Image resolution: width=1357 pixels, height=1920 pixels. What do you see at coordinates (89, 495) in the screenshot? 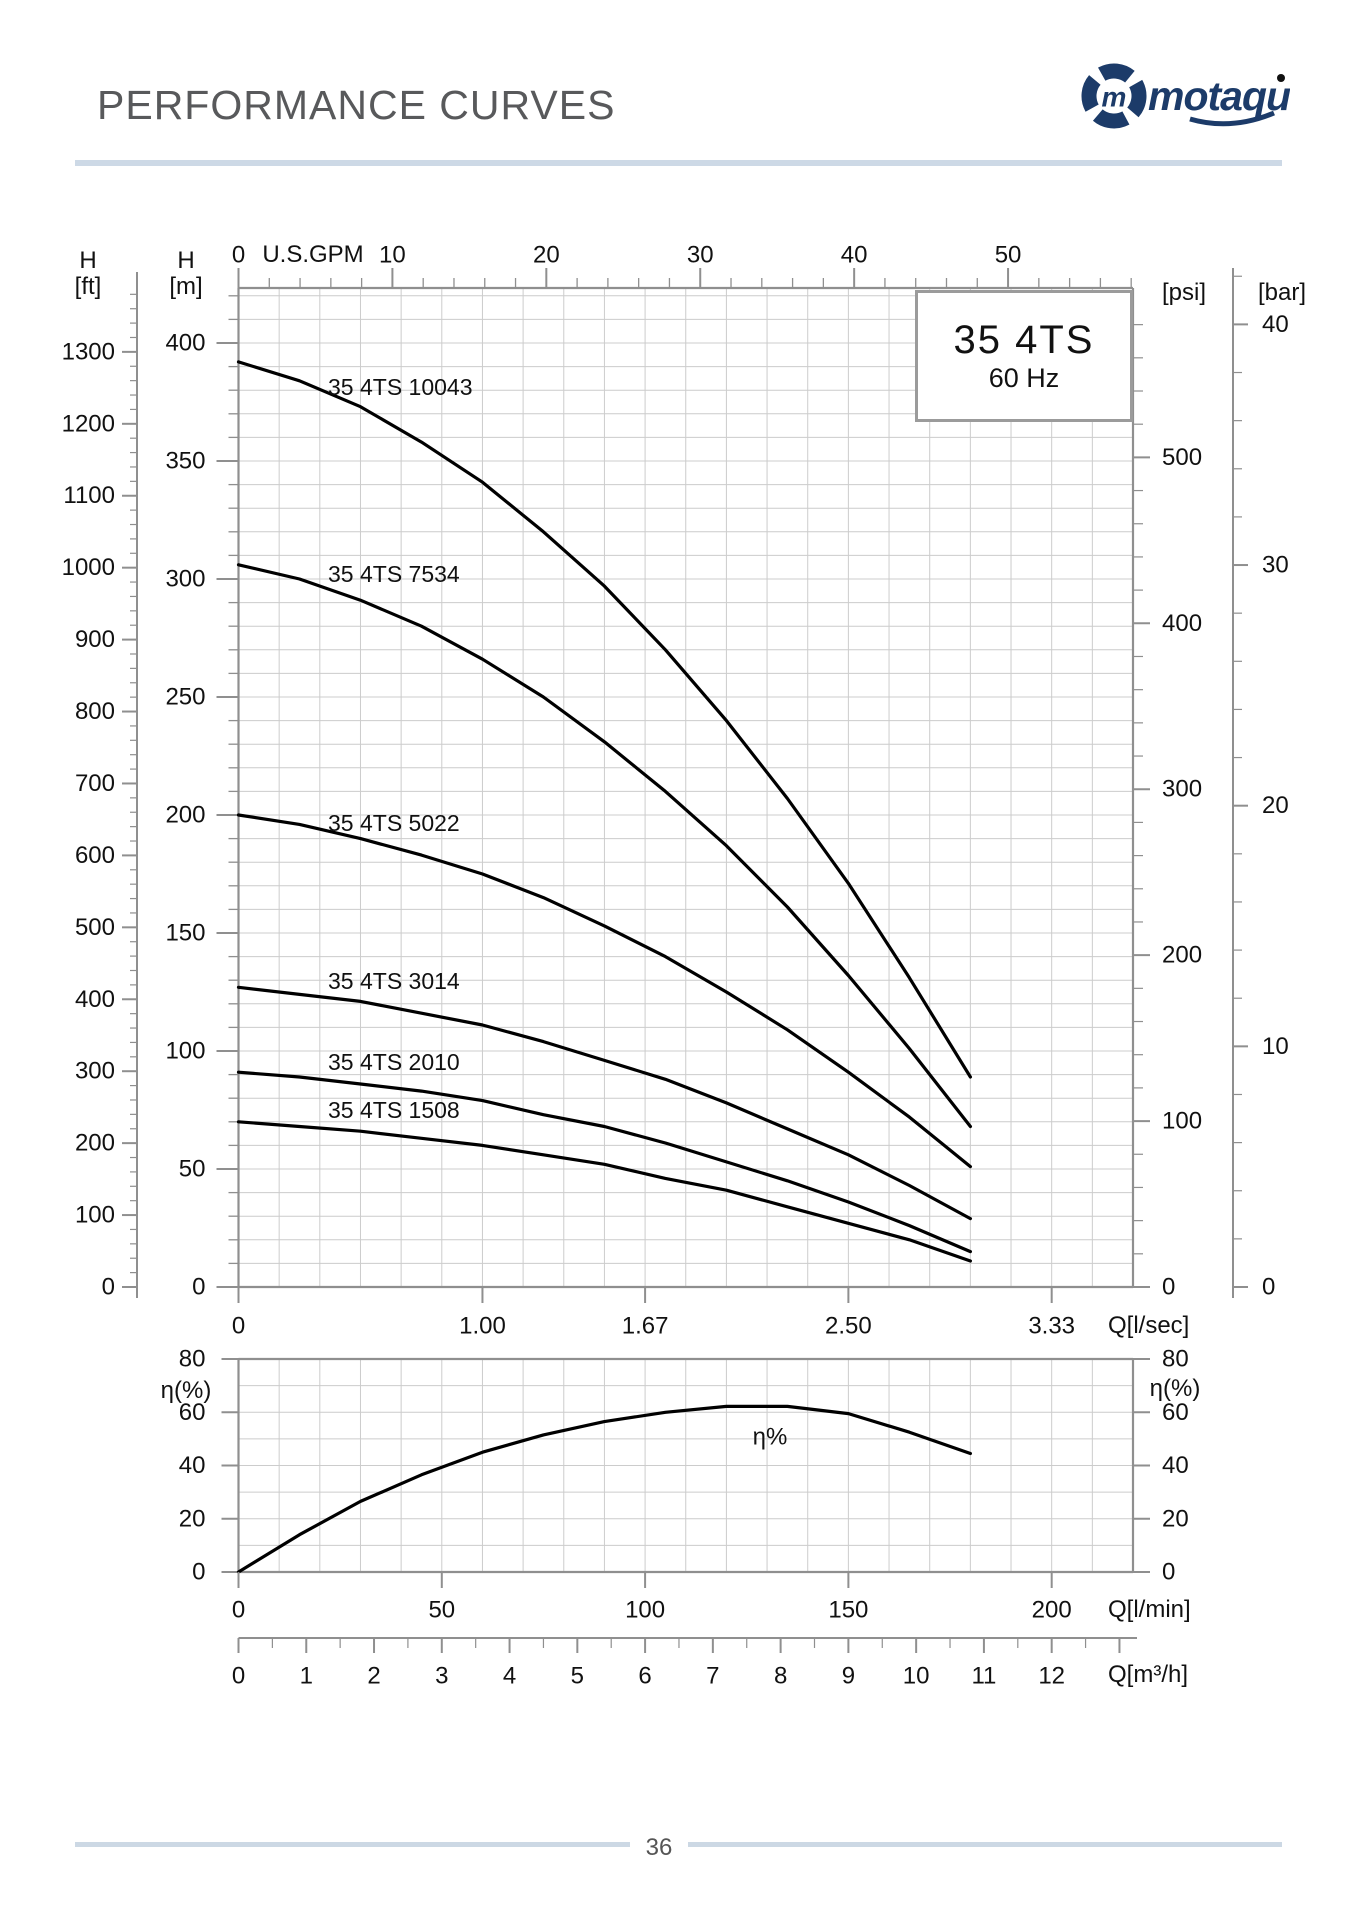
I see `ft-tick-label: 1100` at bounding box center [89, 495].